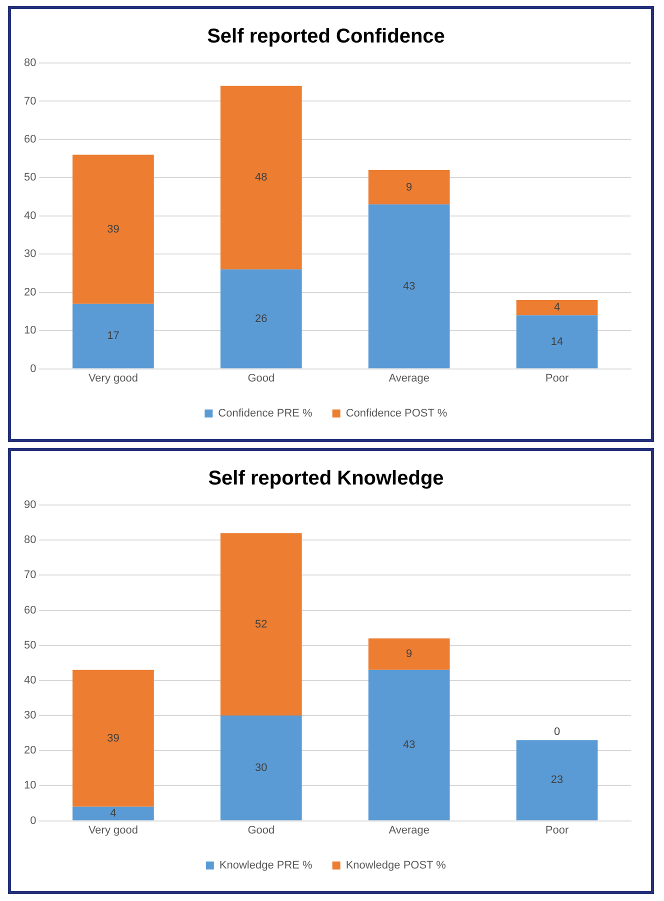 The width and height of the screenshot is (664, 901). Describe the element at coordinates (557, 732) in the screenshot. I see `data-label: 0` at that location.